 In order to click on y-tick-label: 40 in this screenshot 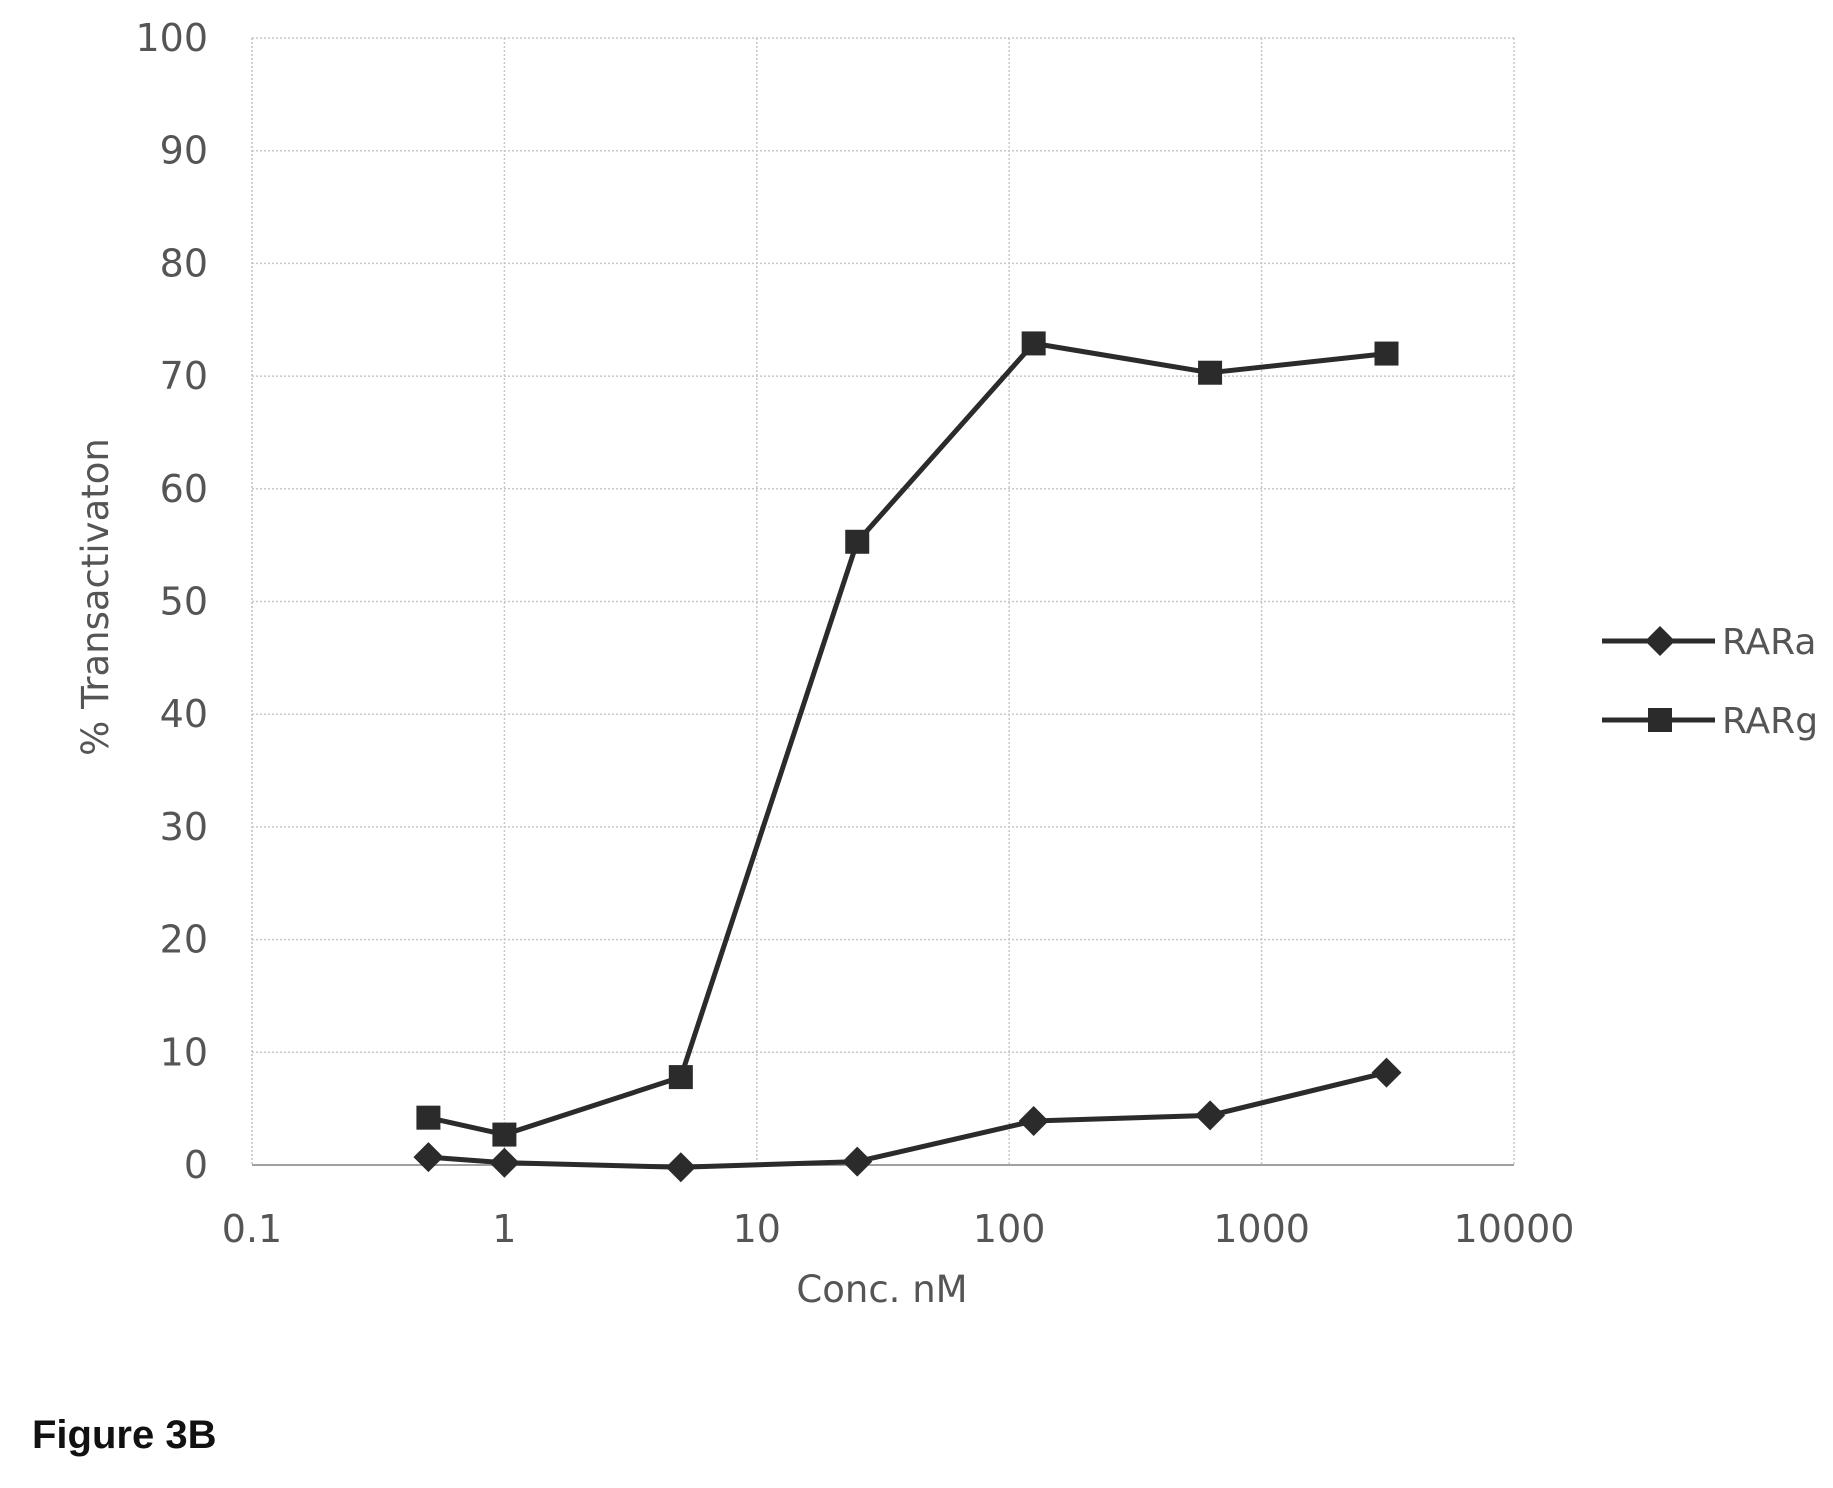, I will do `click(184, 714)`.